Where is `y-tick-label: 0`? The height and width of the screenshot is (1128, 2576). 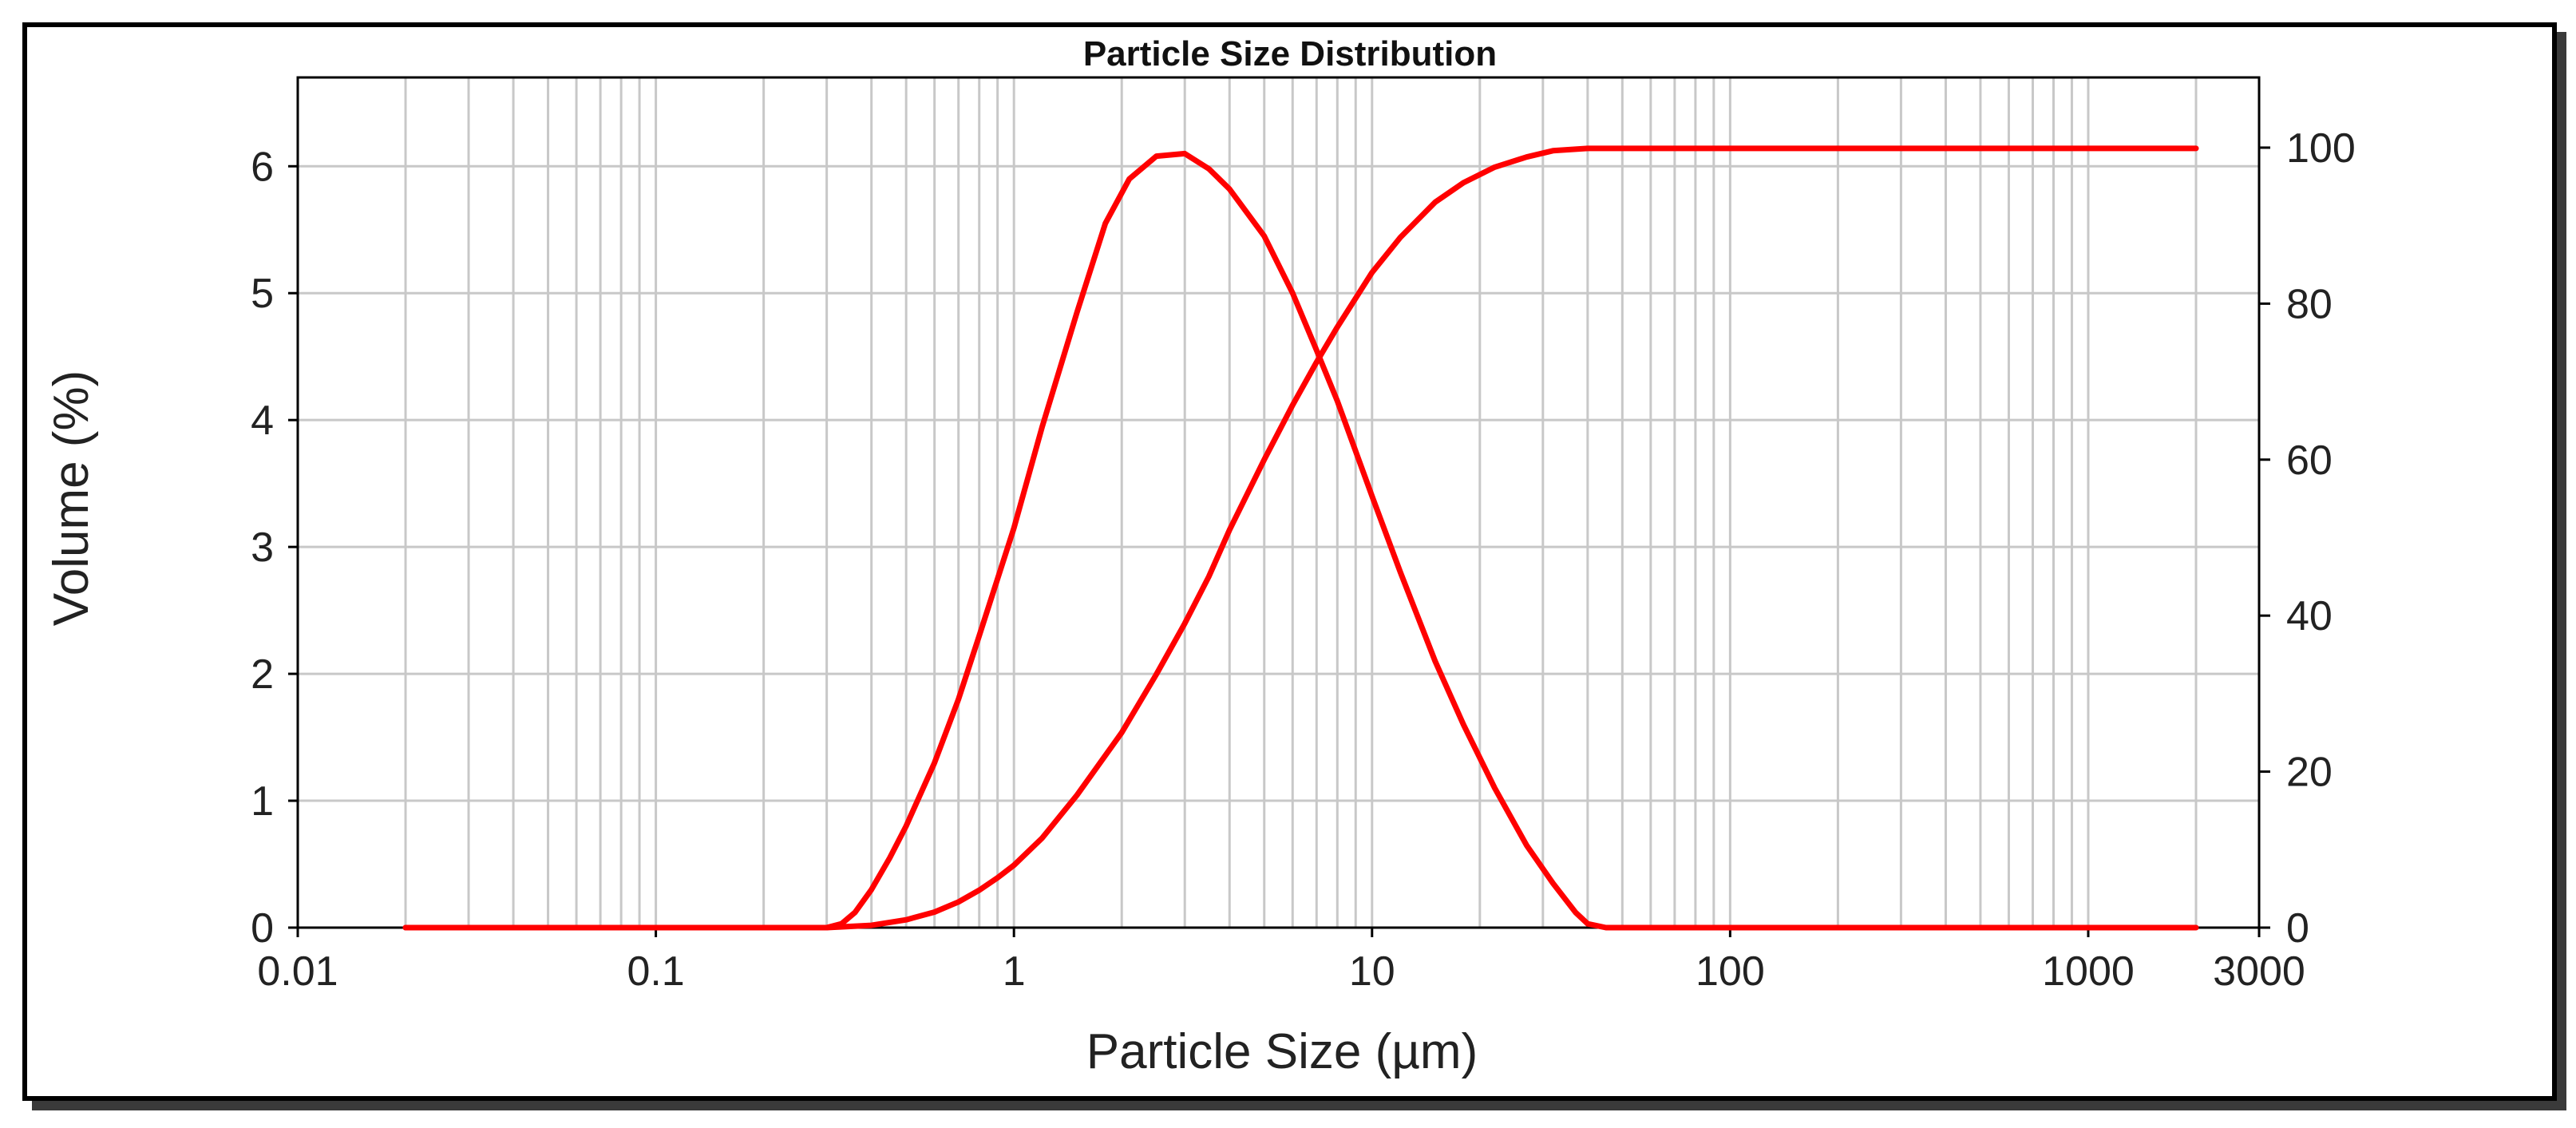
y-tick-label: 0 is located at coordinates (262, 928).